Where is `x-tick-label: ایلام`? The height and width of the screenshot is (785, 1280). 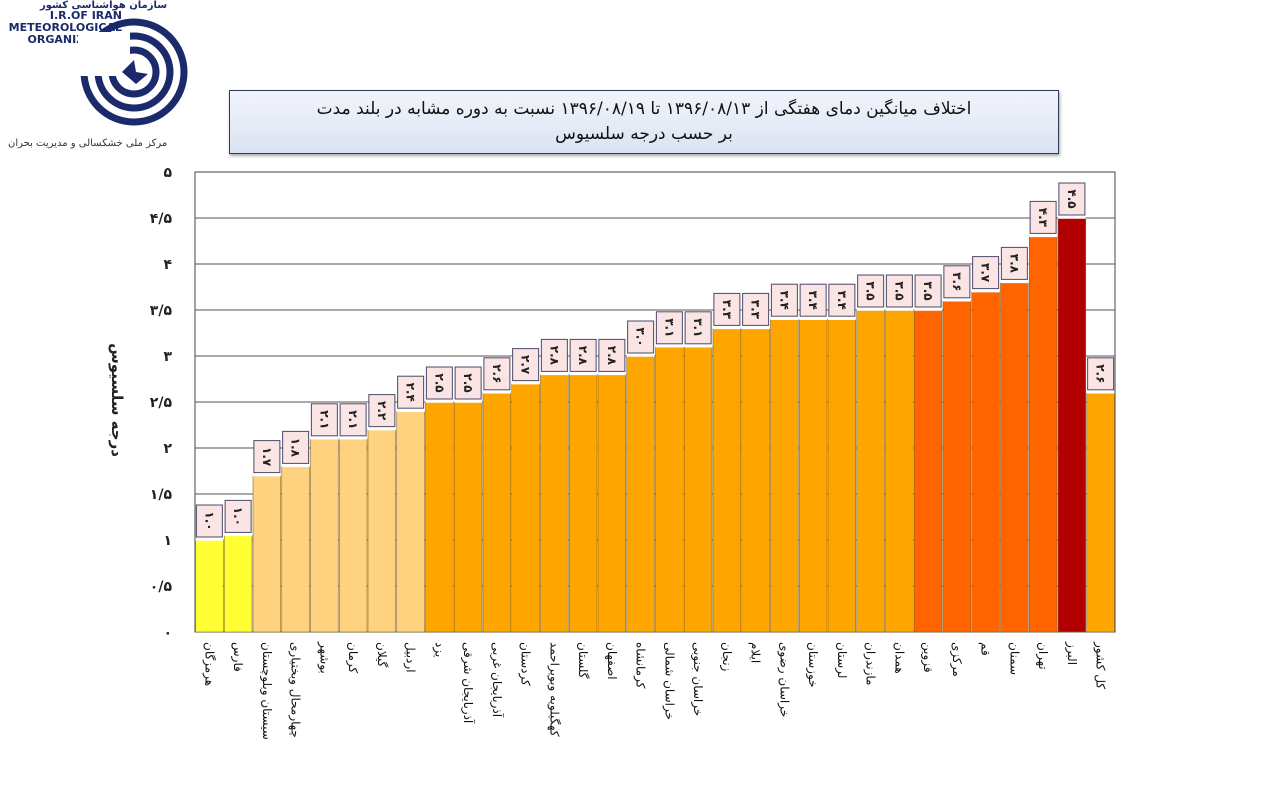
x-tick-label: ایلام is located at coordinates (756, 652).